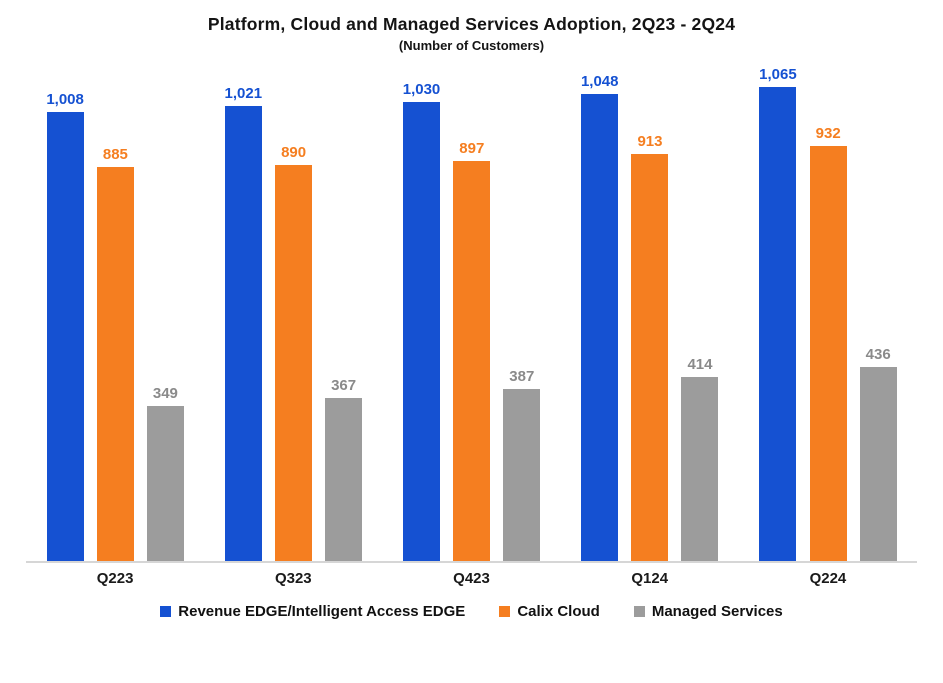 The width and height of the screenshot is (943, 683). I want to click on bar-value-label: 367, so click(344, 385).